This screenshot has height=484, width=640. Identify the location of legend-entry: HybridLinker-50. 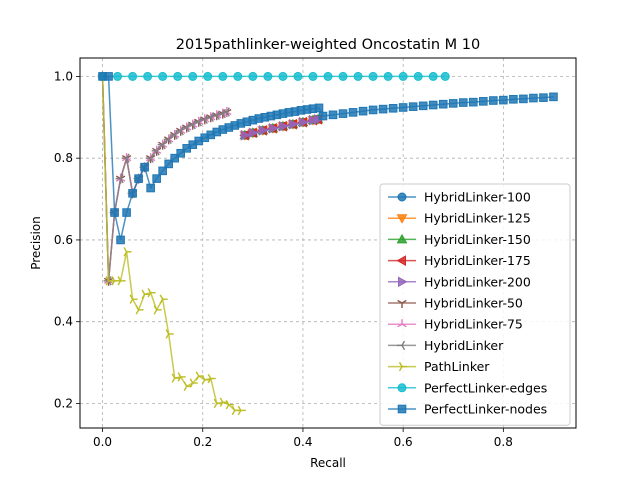
(455, 303).